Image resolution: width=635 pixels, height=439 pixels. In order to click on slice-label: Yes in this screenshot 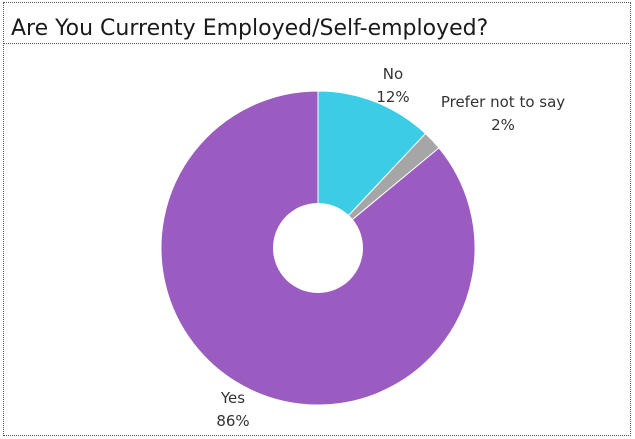, I will do `click(232, 398)`.